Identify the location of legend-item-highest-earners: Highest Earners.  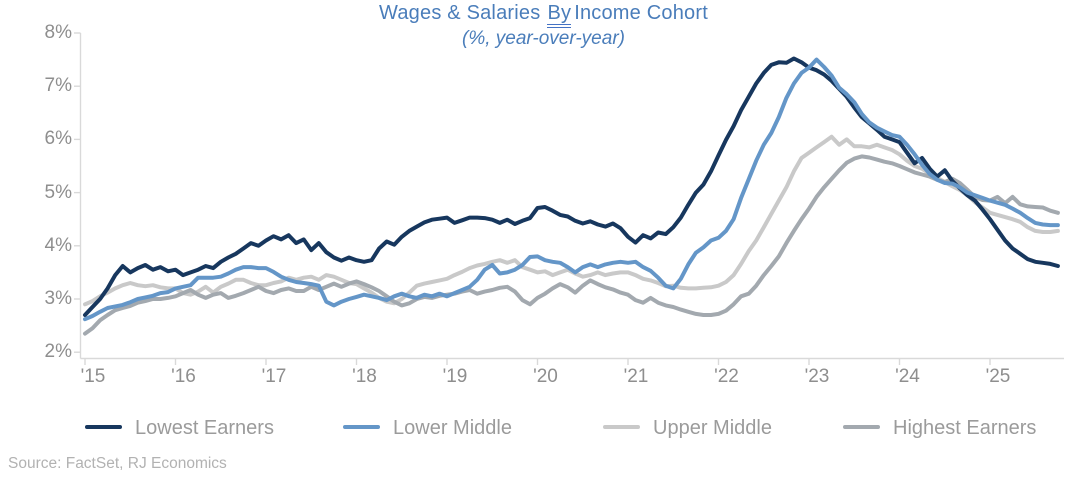
(939, 430).